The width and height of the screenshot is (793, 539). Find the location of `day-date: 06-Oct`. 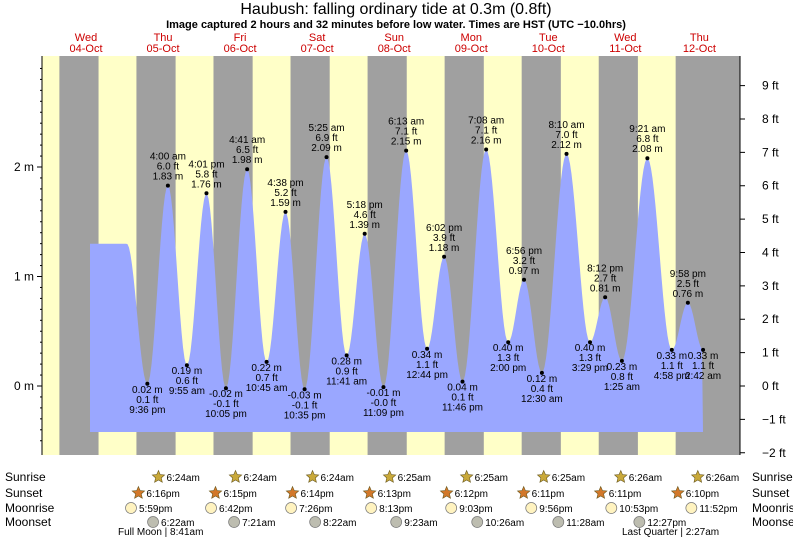

day-date: 06-Oct is located at coordinates (240, 49).